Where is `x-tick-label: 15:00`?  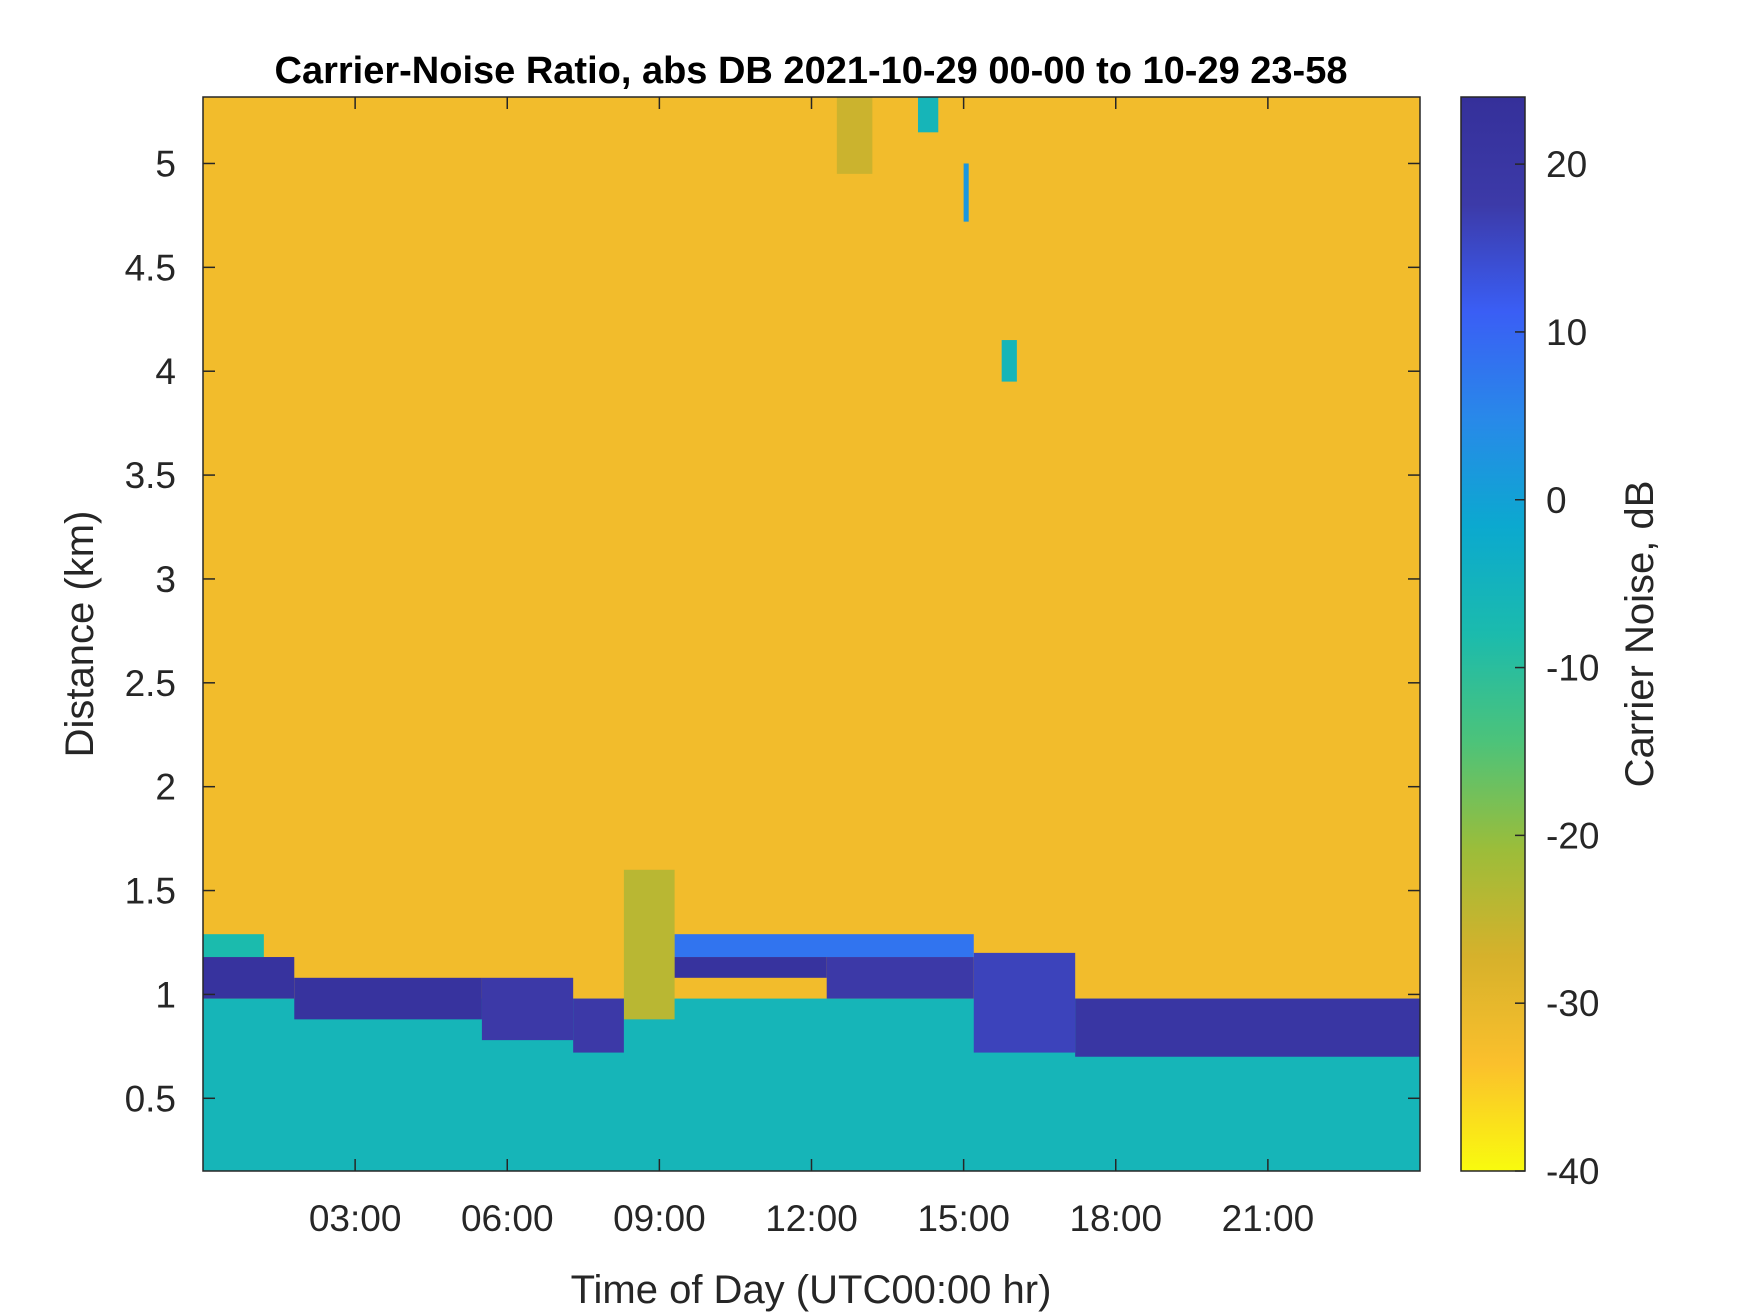 x-tick-label: 15:00 is located at coordinates (963, 1218).